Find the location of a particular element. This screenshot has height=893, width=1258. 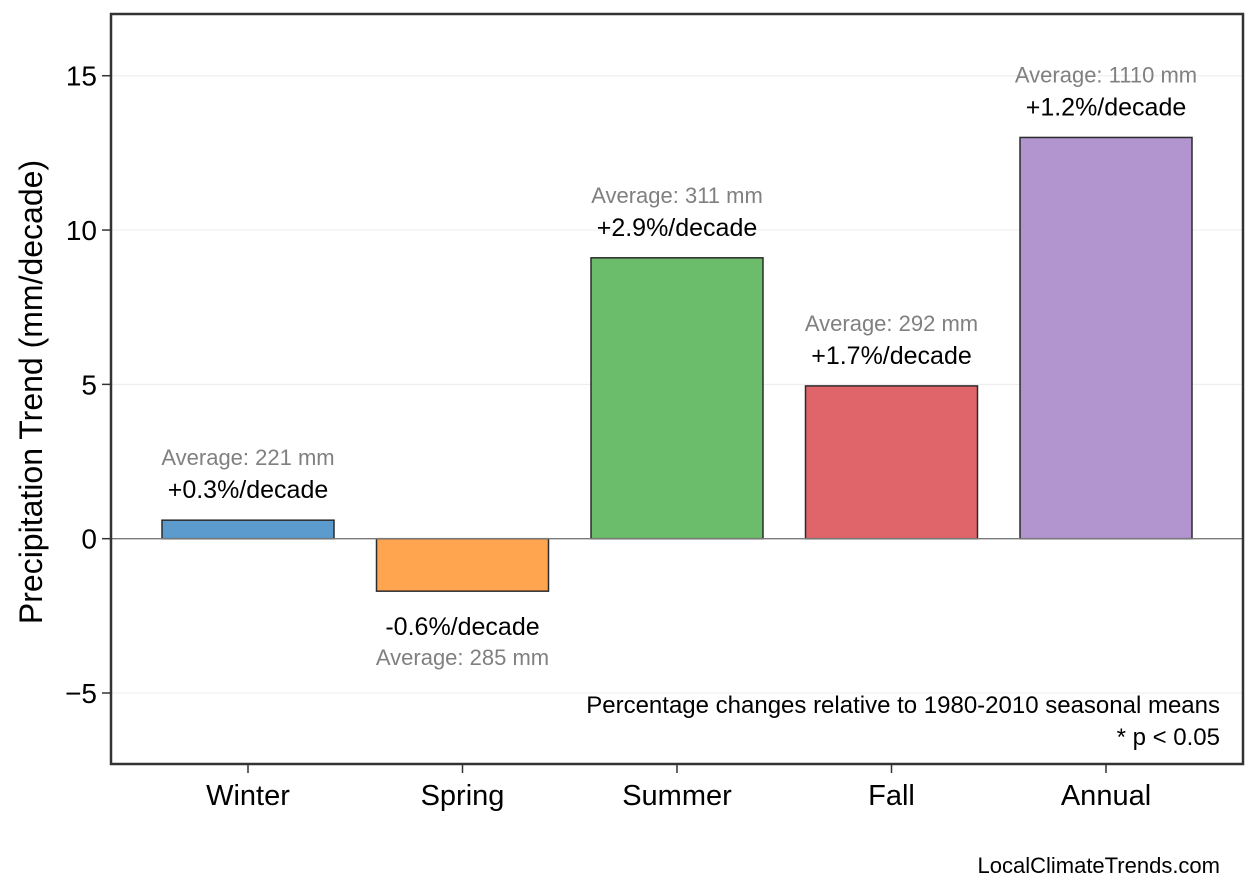

y-tick-label: 0 is located at coordinates (89, 539).